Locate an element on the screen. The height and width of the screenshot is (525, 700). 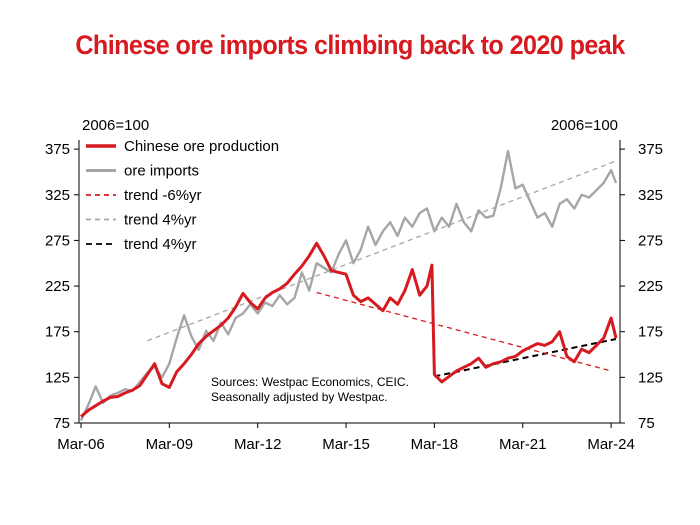
legend-label: trend -6%yr is located at coordinates (163, 195).